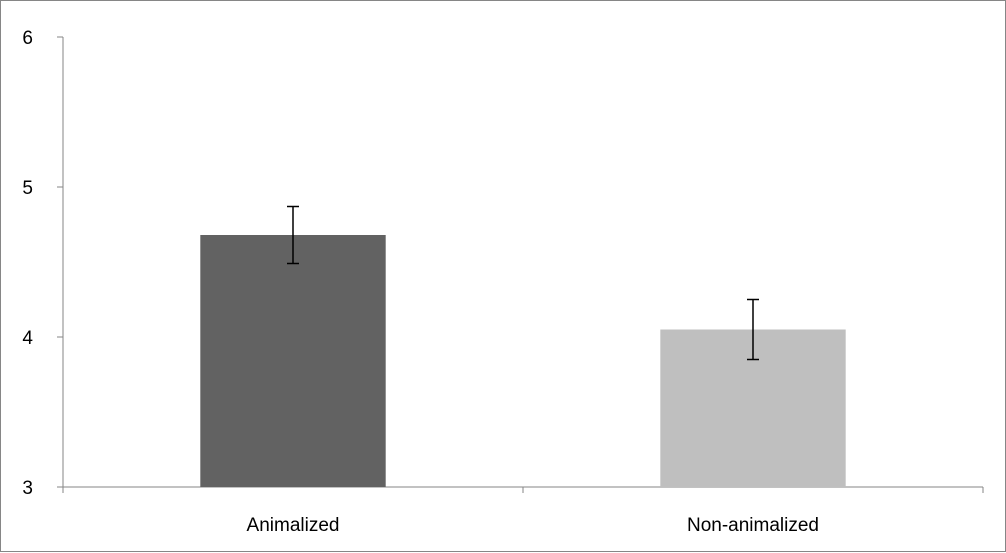 The height and width of the screenshot is (553, 1006). I want to click on error-bars, so click(523, 283).